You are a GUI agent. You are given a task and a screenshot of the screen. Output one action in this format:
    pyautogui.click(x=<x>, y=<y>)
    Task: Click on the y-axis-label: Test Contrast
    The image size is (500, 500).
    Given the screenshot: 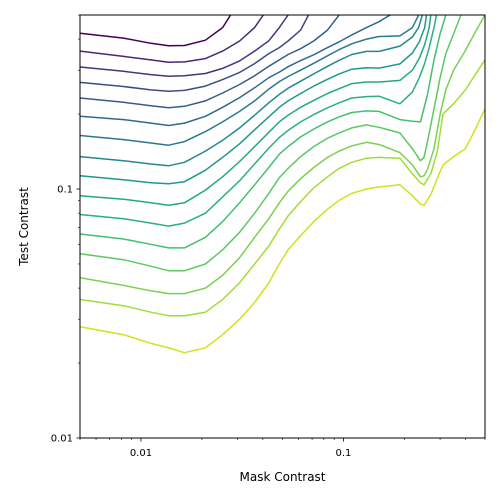 What is the action you would take?
    pyautogui.click(x=24, y=227)
    